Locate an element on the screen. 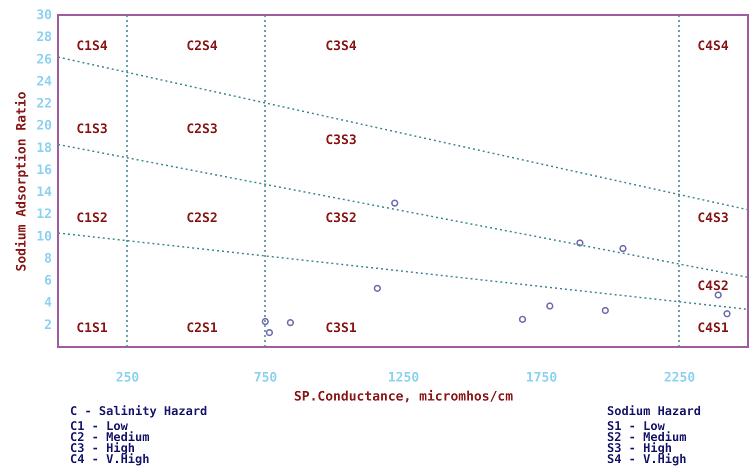 The width and height of the screenshot is (753, 472). y-tick-label: 6 is located at coordinates (48, 281).